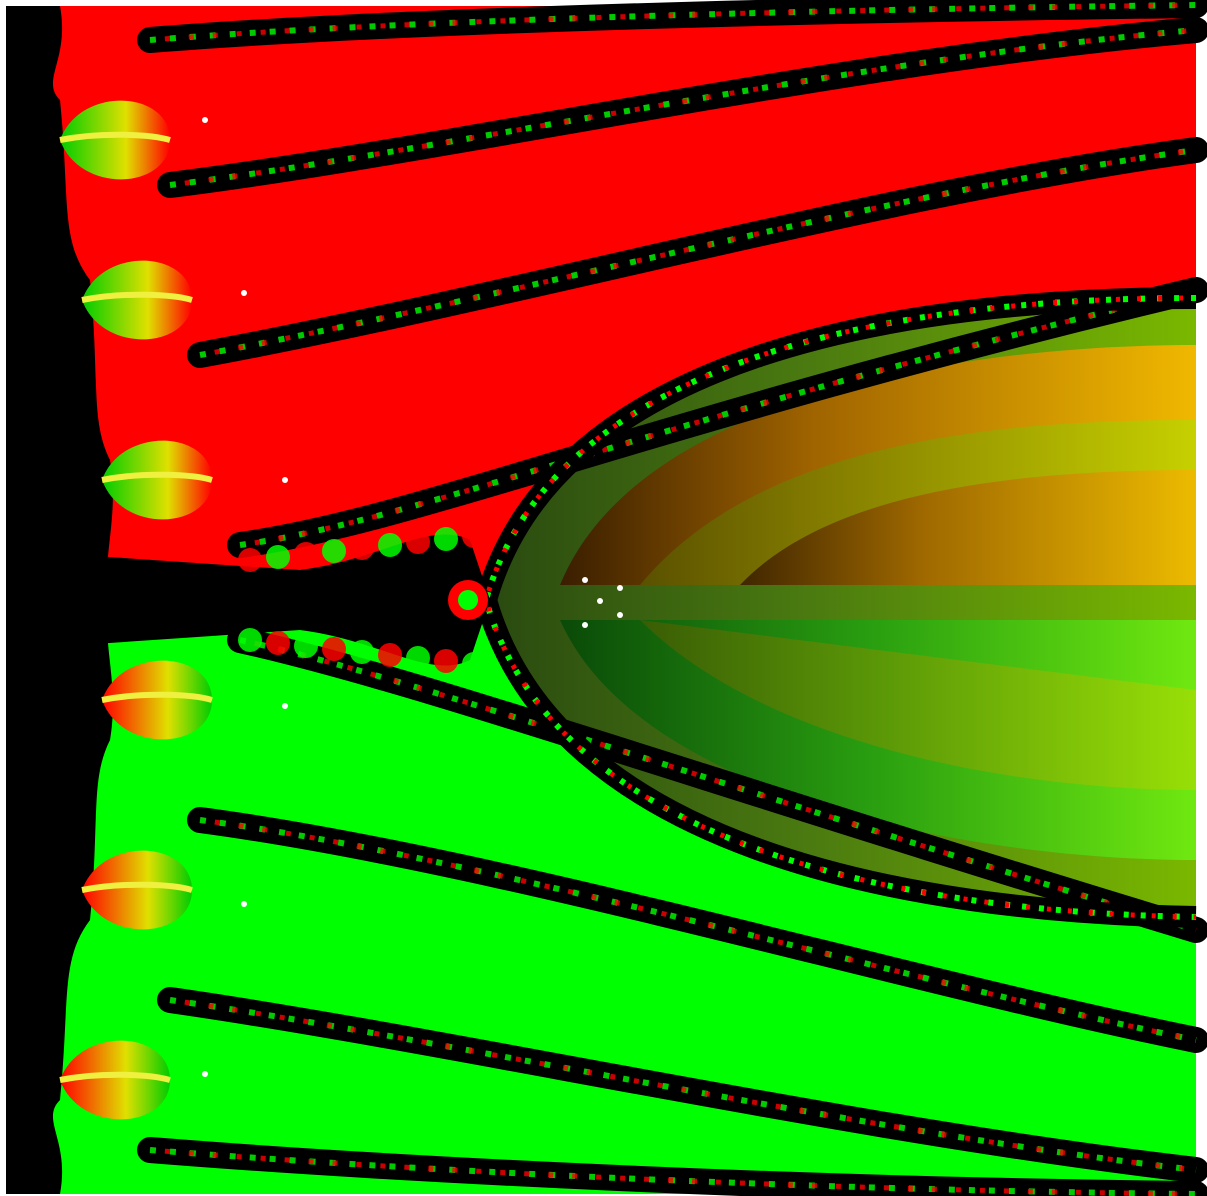  Describe the element at coordinates (968, 527) in the screenshot. I see `inner-upper-core` at that location.